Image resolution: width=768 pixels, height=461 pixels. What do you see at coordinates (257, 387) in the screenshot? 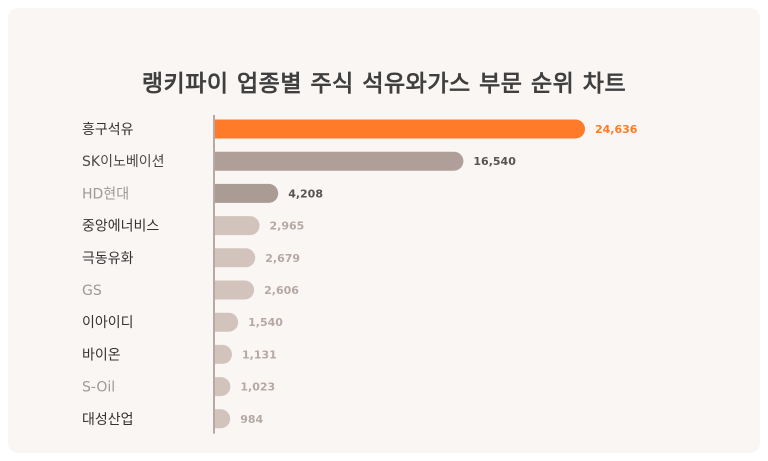
I see `value-label: 1,023` at bounding box center [257, 387].